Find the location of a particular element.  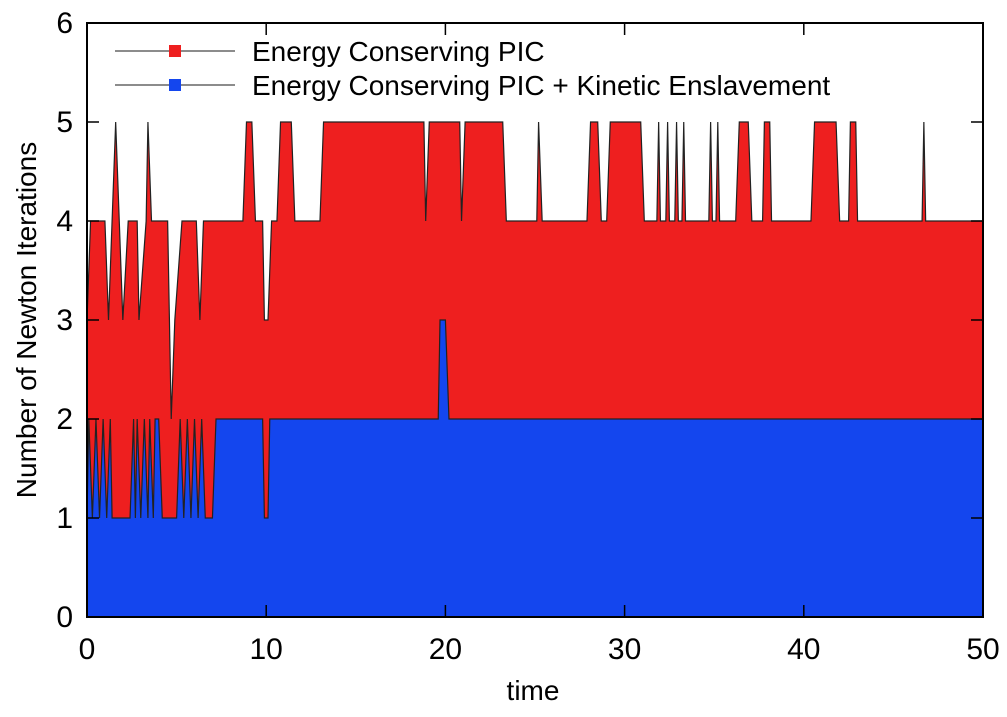

x-tick-label: 40 is located at coordinates (803, 649).